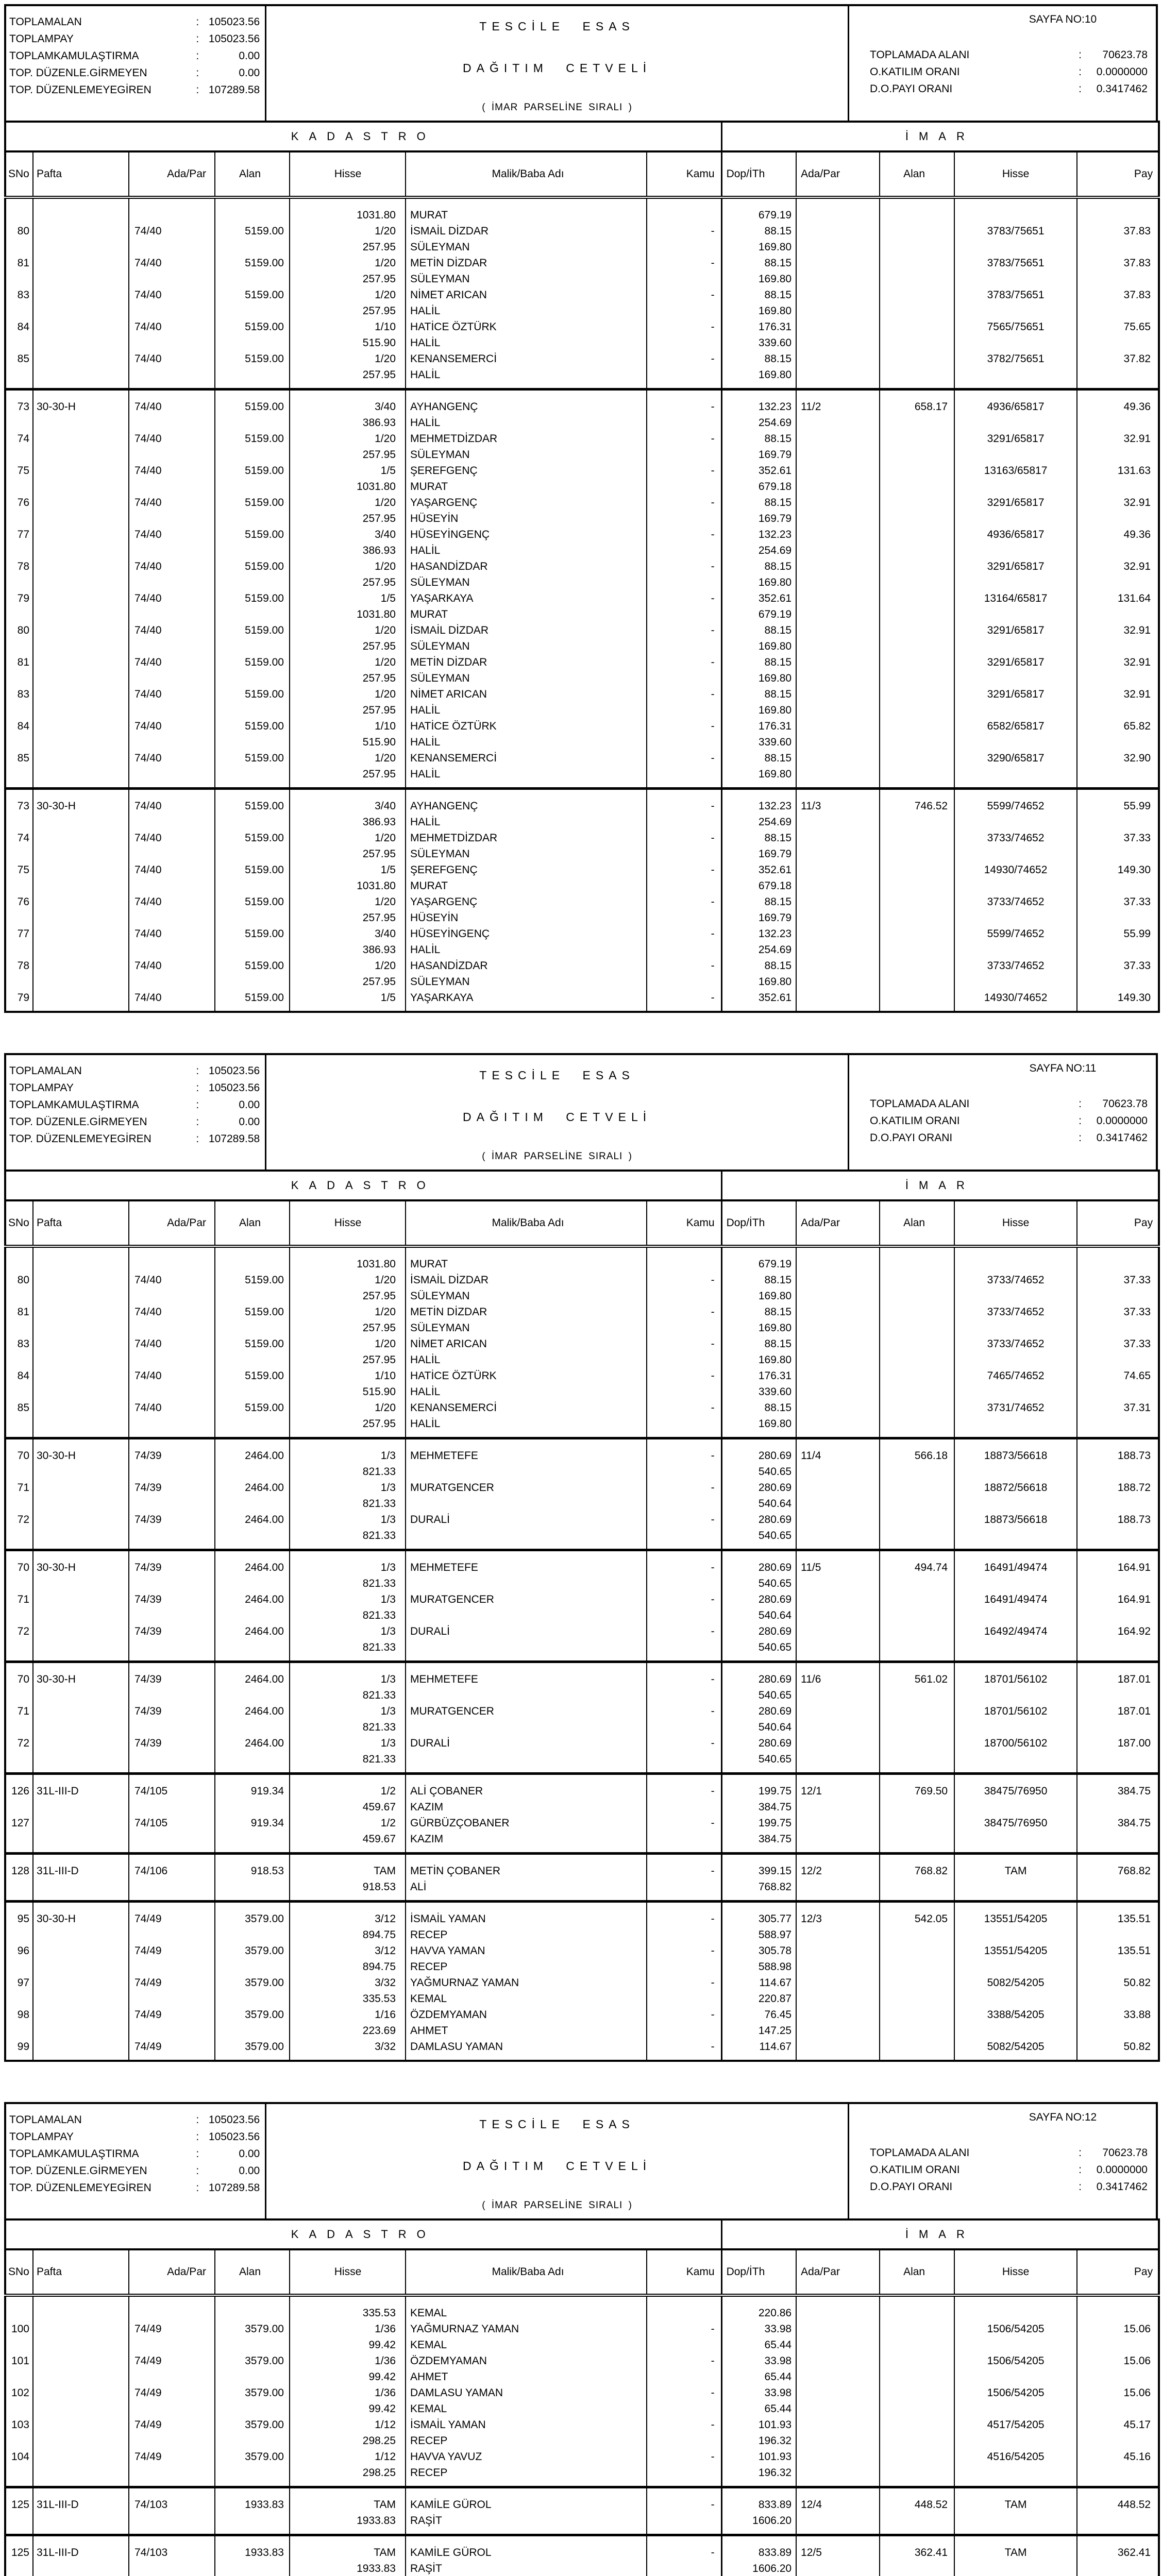  I want to click on cell-pay: 45.16, so click(1137, 2457).